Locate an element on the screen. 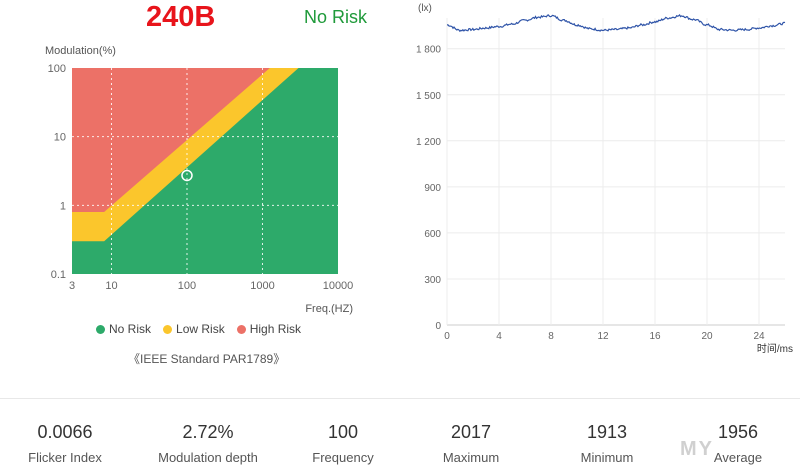 This screenshot has height=468, width=800. x-tick-label: 10 is located at coordinates (111, 286).